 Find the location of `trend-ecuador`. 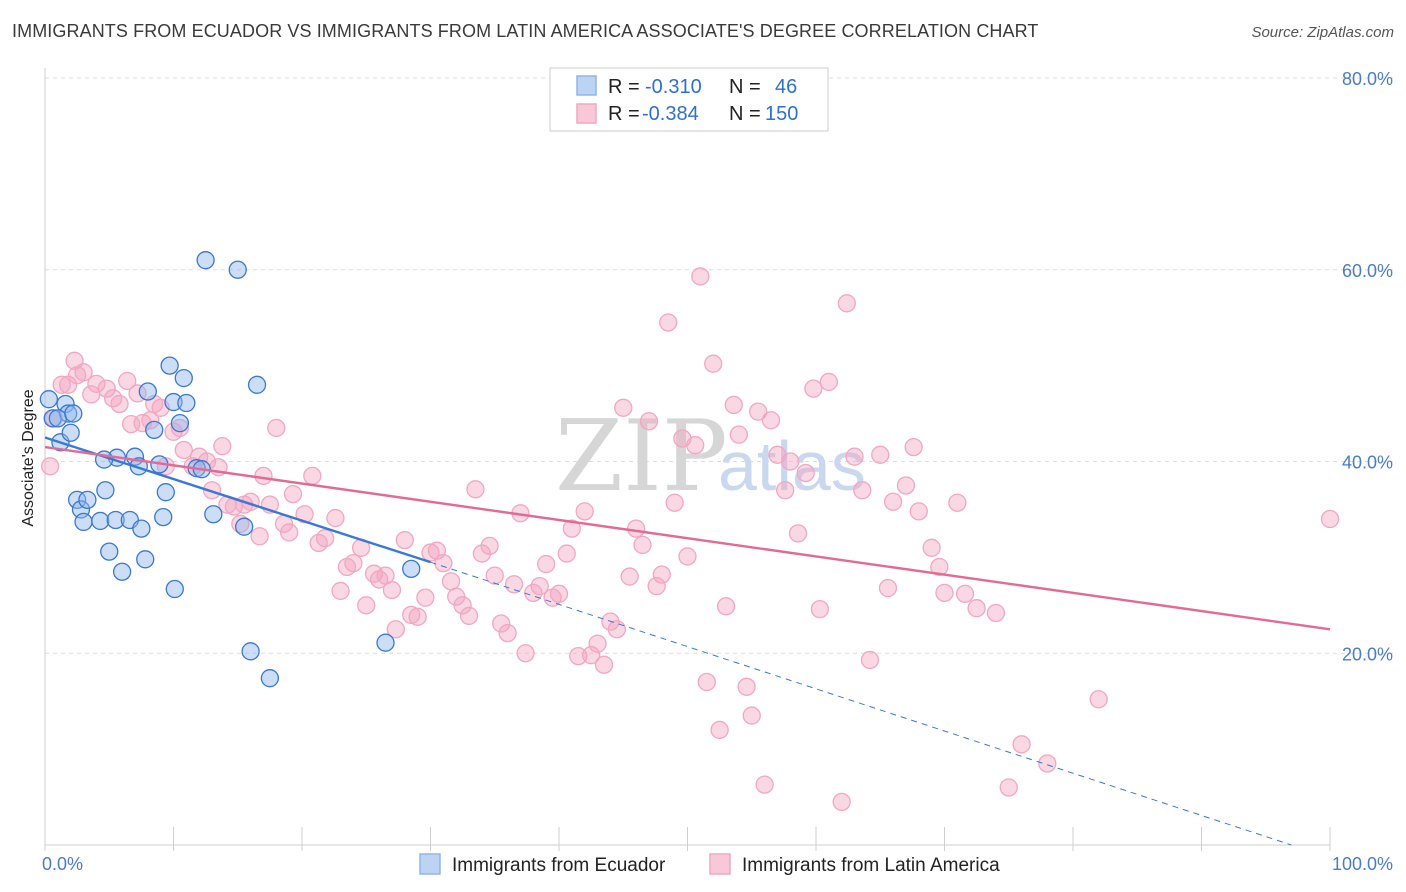

trend-ecuador is located at coordinates (237, 500).